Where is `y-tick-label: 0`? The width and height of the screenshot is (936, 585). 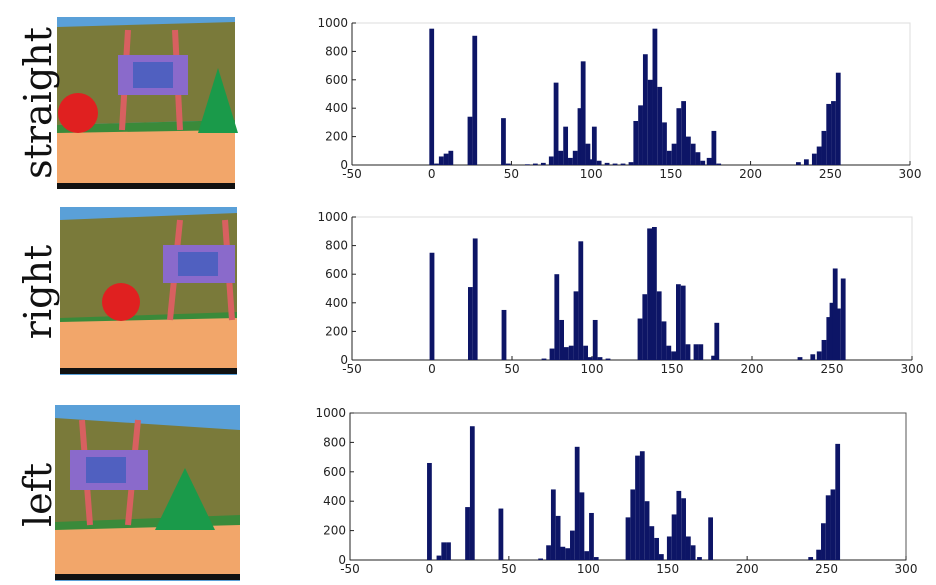
y-tick-label: 0 is located at coordinates (342, 560).